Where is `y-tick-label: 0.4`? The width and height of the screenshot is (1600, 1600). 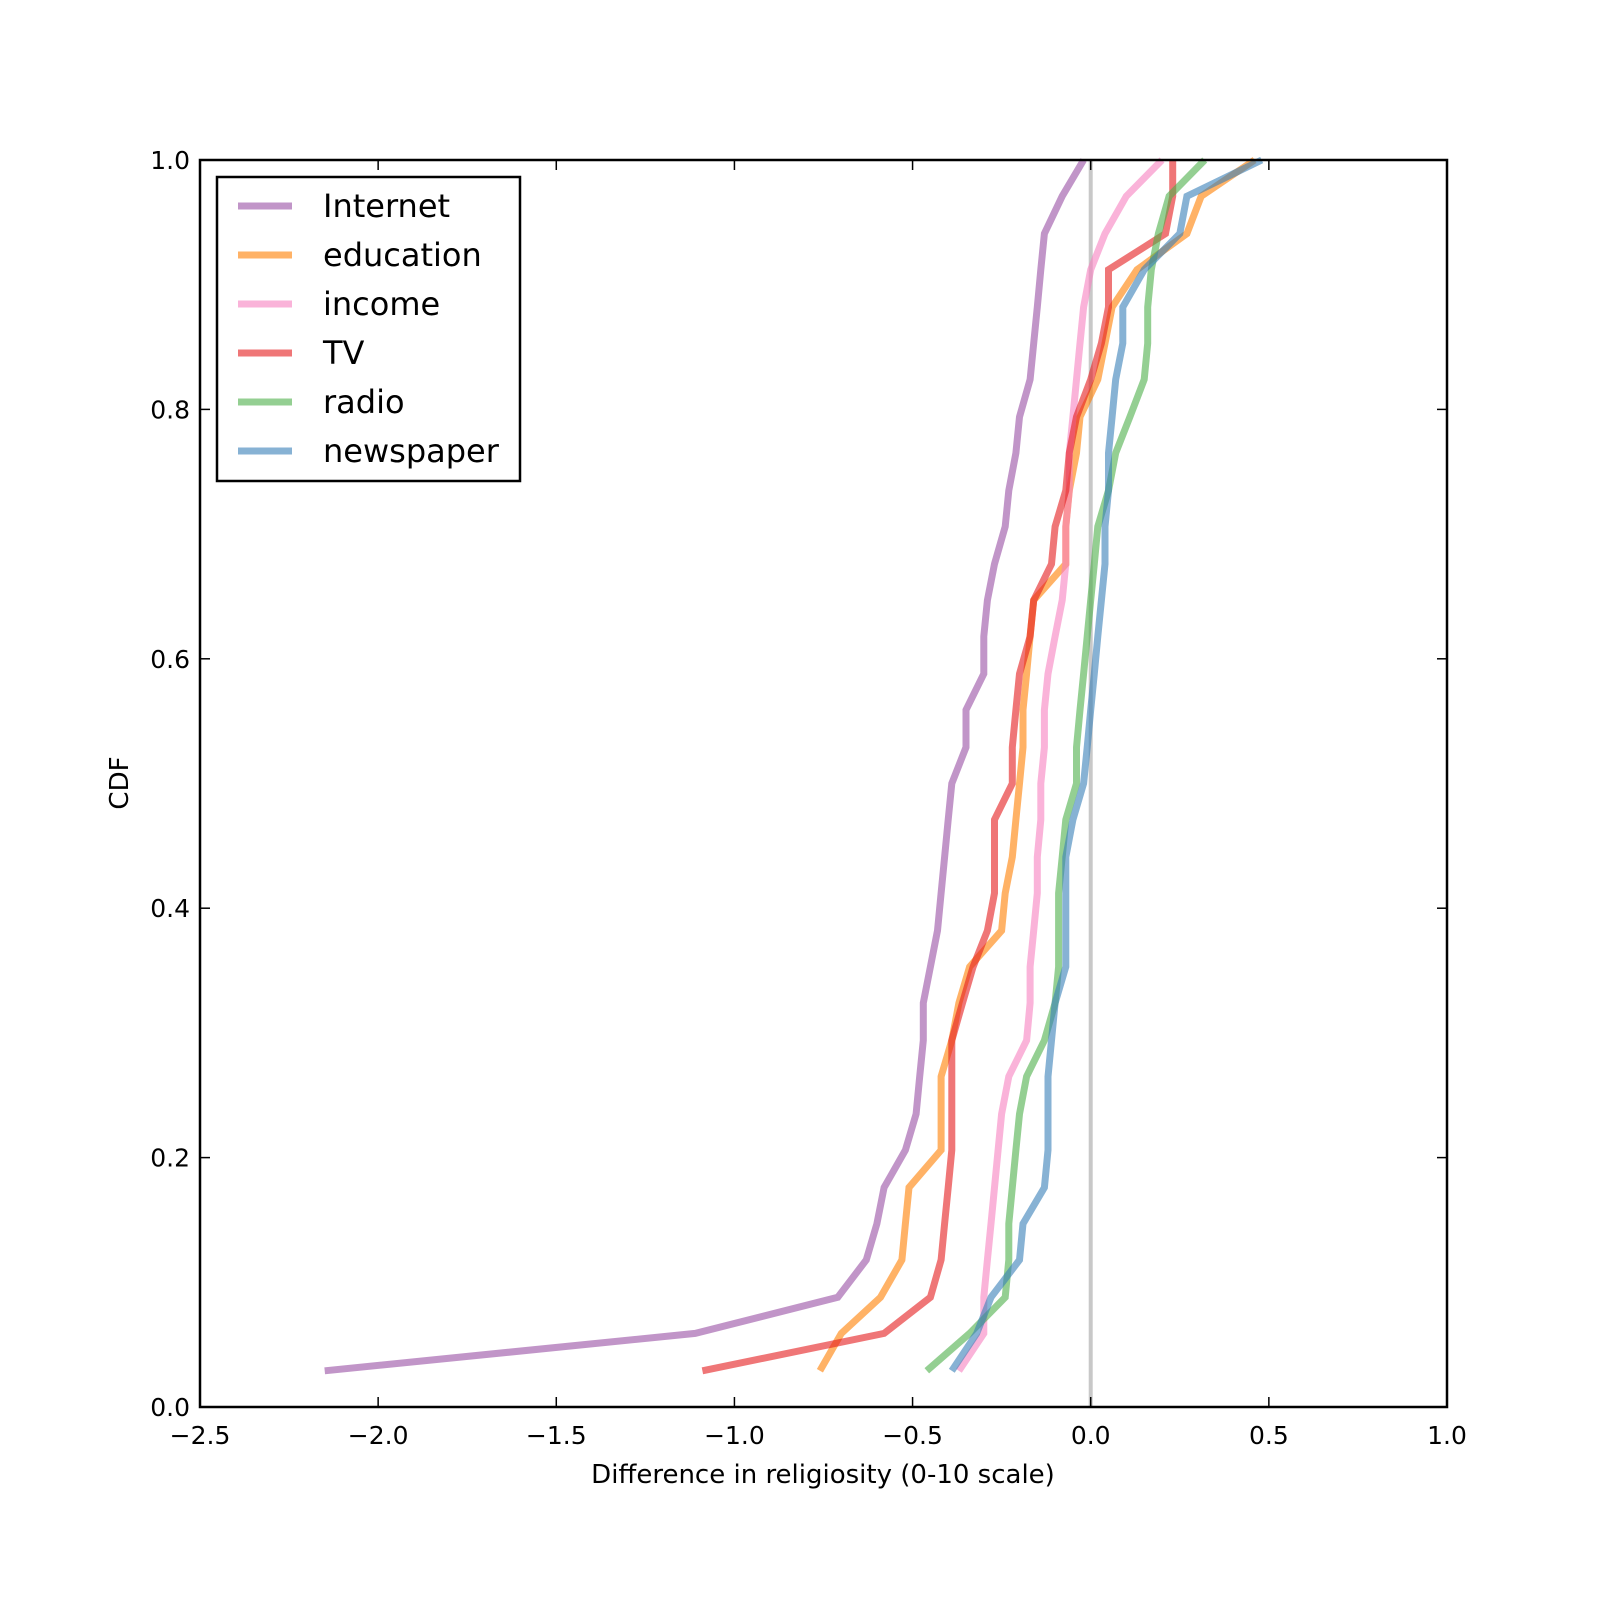
y-tick-label: 0.4 is located at coordinates (170, 908).